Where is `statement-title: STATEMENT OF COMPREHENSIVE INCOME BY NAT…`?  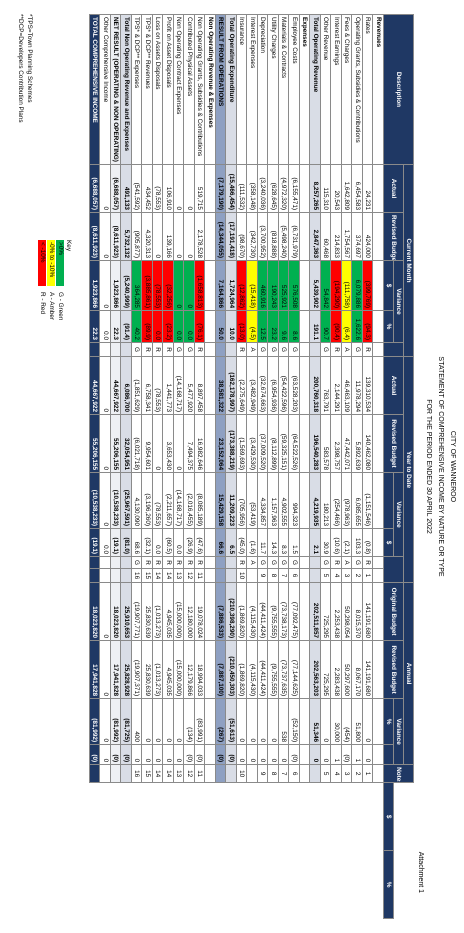
statement-title: STATEMENT OF COMPREHENSIVE INCOME BY NAT… is located at coordinates (440, 466).